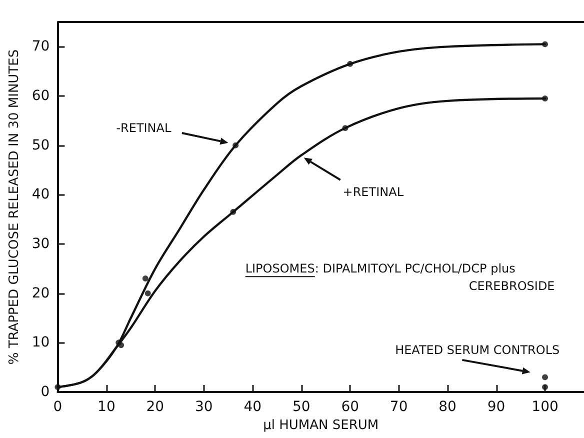  What do you see at coordinates (399, 407) in the screenshot?
I see `x-tick-label: 70` at bounding box center [399, 407].